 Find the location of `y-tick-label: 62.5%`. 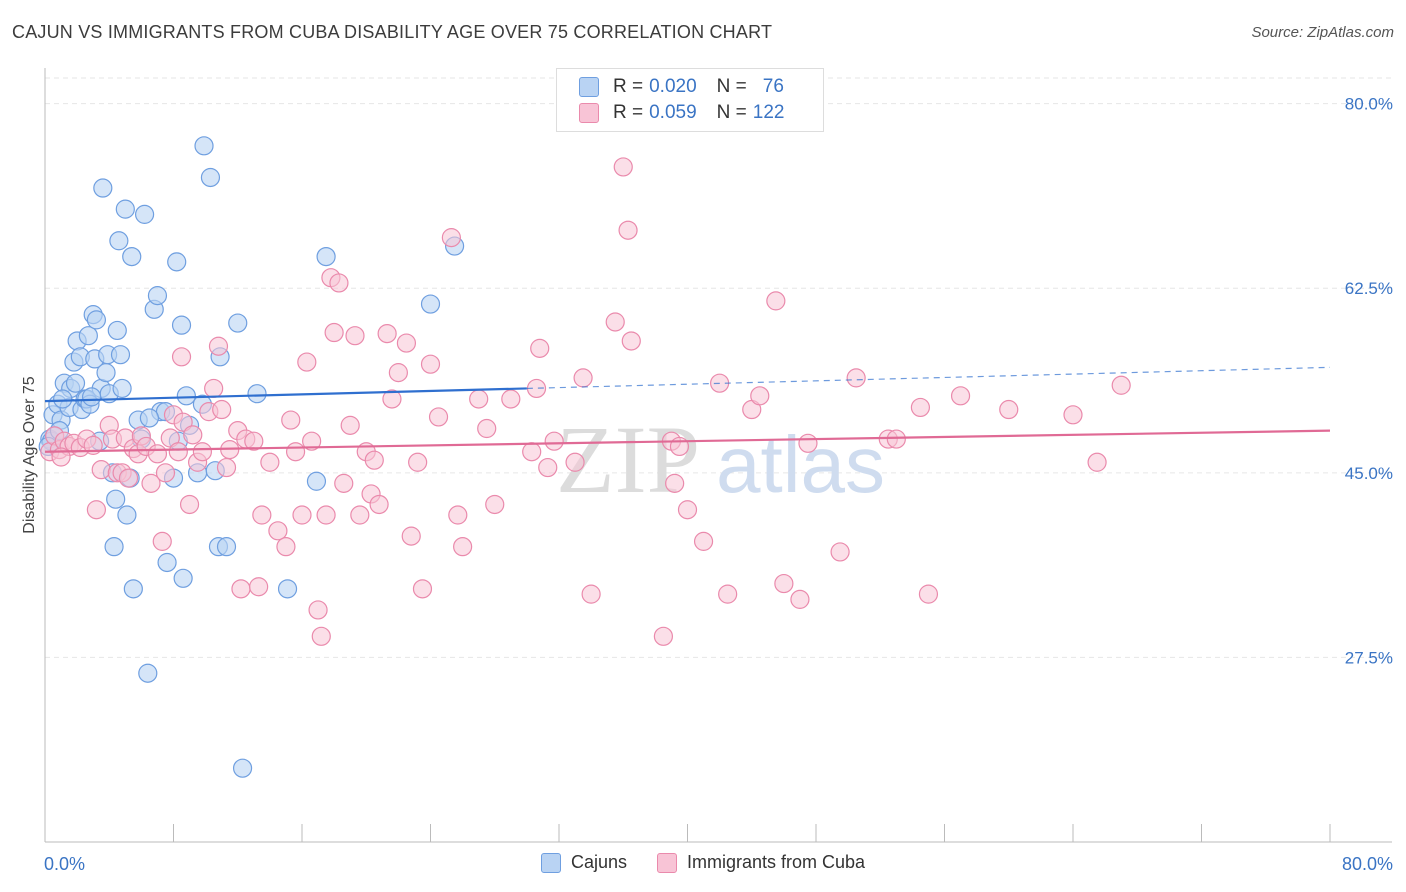

y-tick-label: 62.5% is located at coordinates (1369, 288).